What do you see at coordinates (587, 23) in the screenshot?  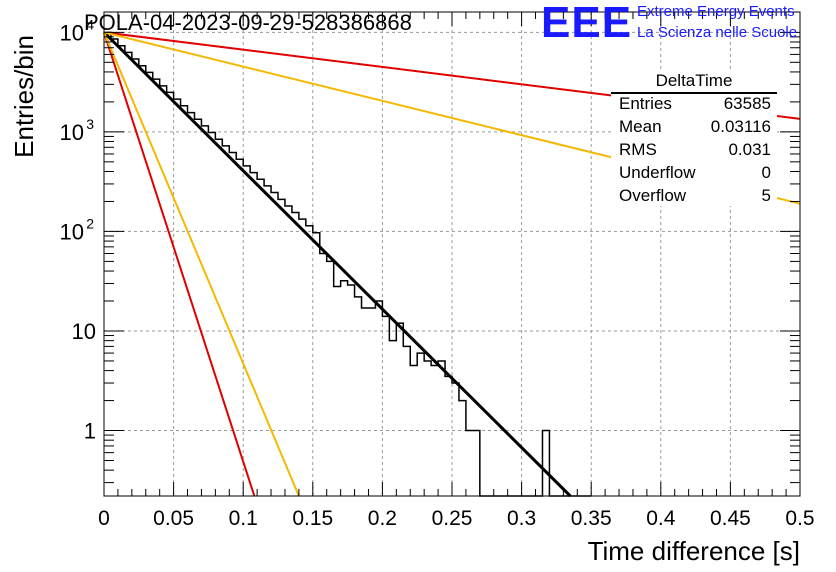 I see `eee-logo: EEE` at bounding box center [587, 23].